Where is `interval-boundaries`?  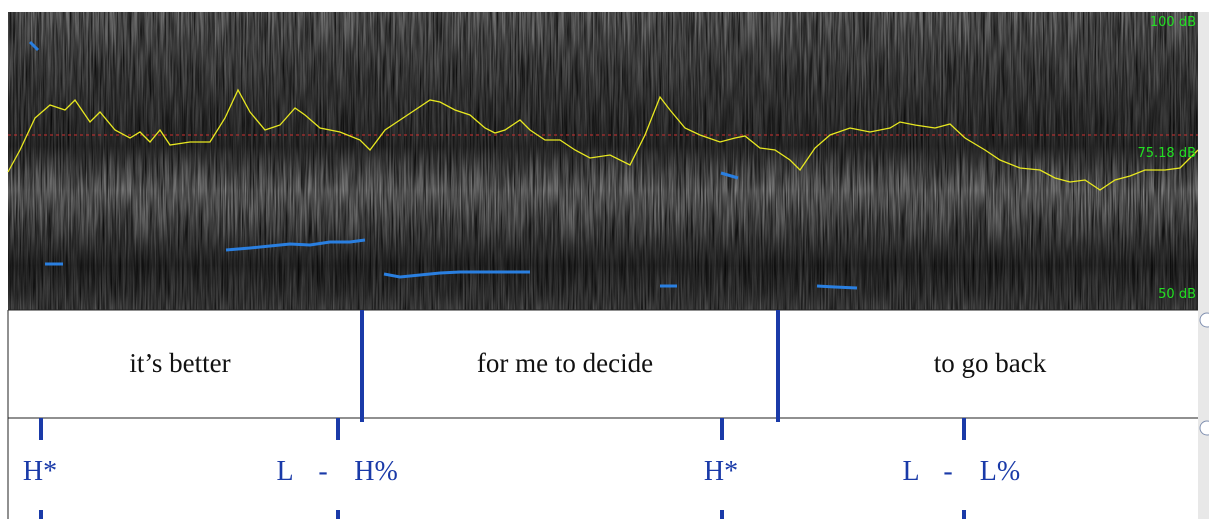 interval-boundaries is located at coordinates (570, 366).